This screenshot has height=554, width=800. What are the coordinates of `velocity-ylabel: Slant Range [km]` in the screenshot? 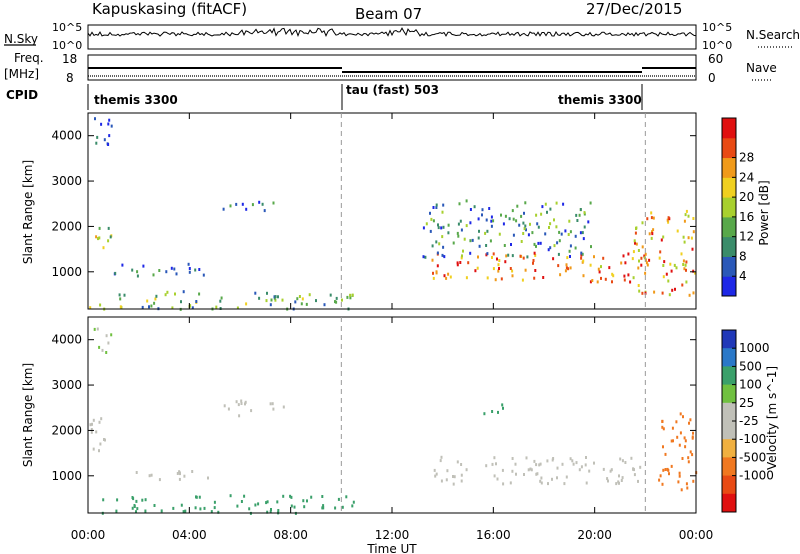 It's located at (28, 415).